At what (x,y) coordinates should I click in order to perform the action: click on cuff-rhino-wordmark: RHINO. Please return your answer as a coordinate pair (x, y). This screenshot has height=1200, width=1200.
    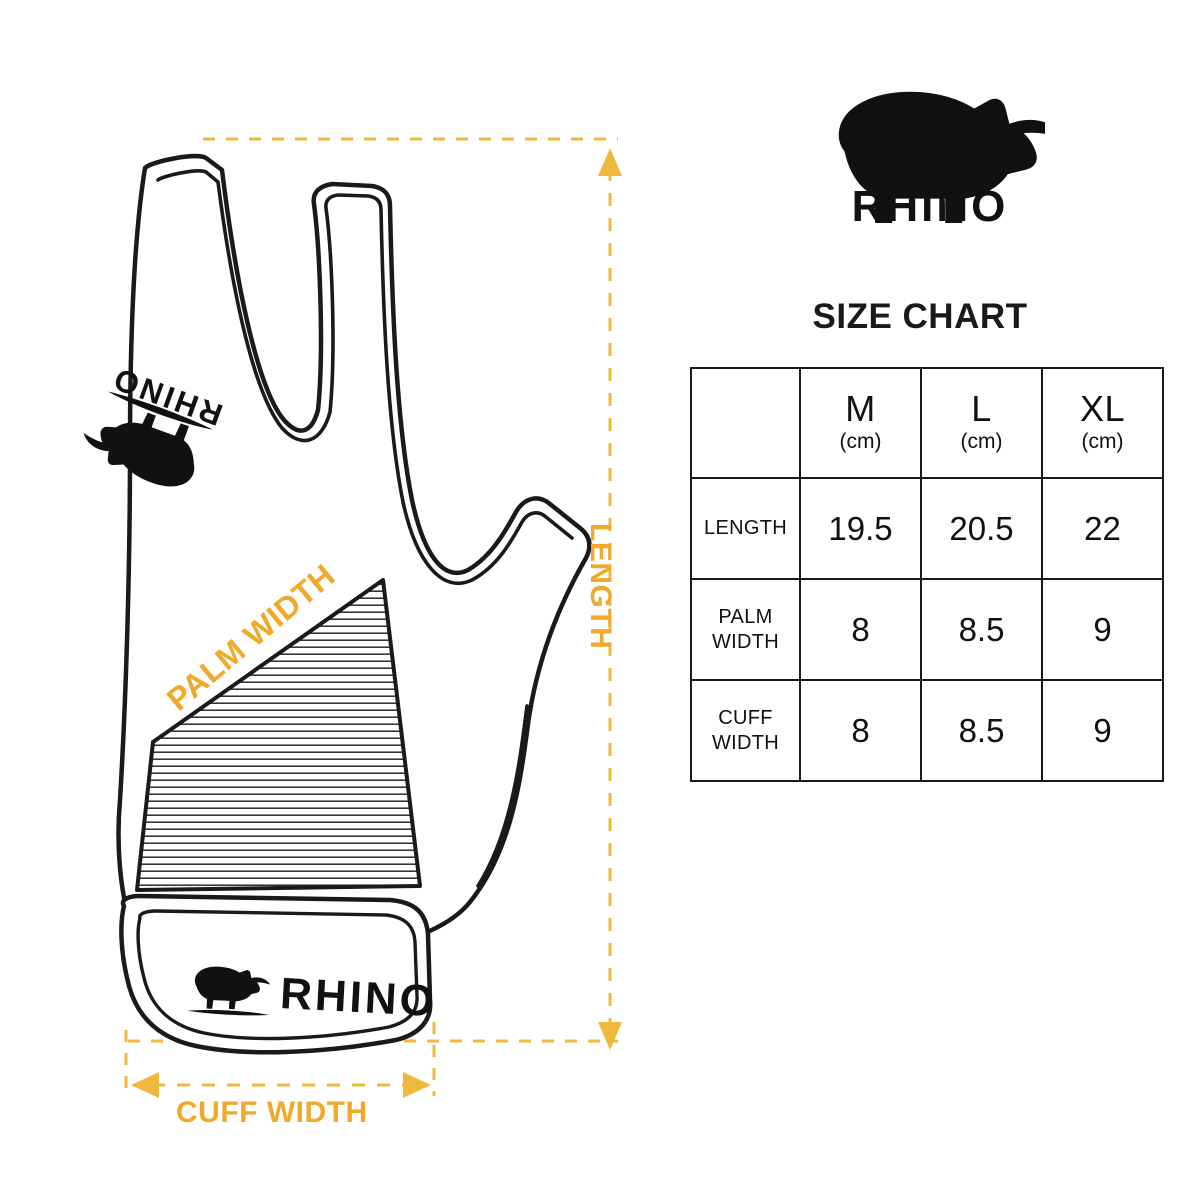
    Looking at the image, I should click on (358, 997).